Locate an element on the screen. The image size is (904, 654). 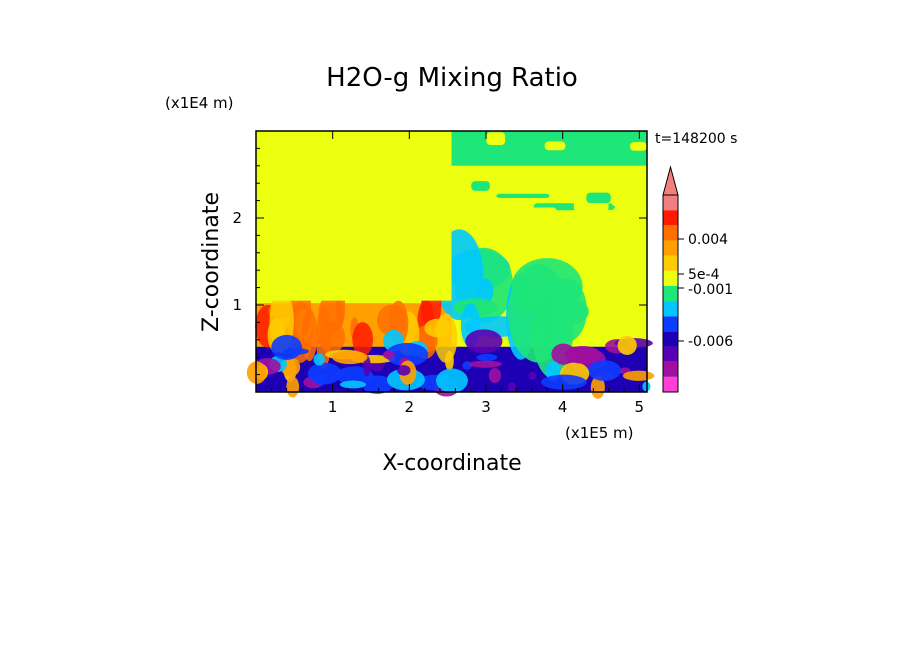
x-tick-label: 3 is located at coordinates (486, 407).